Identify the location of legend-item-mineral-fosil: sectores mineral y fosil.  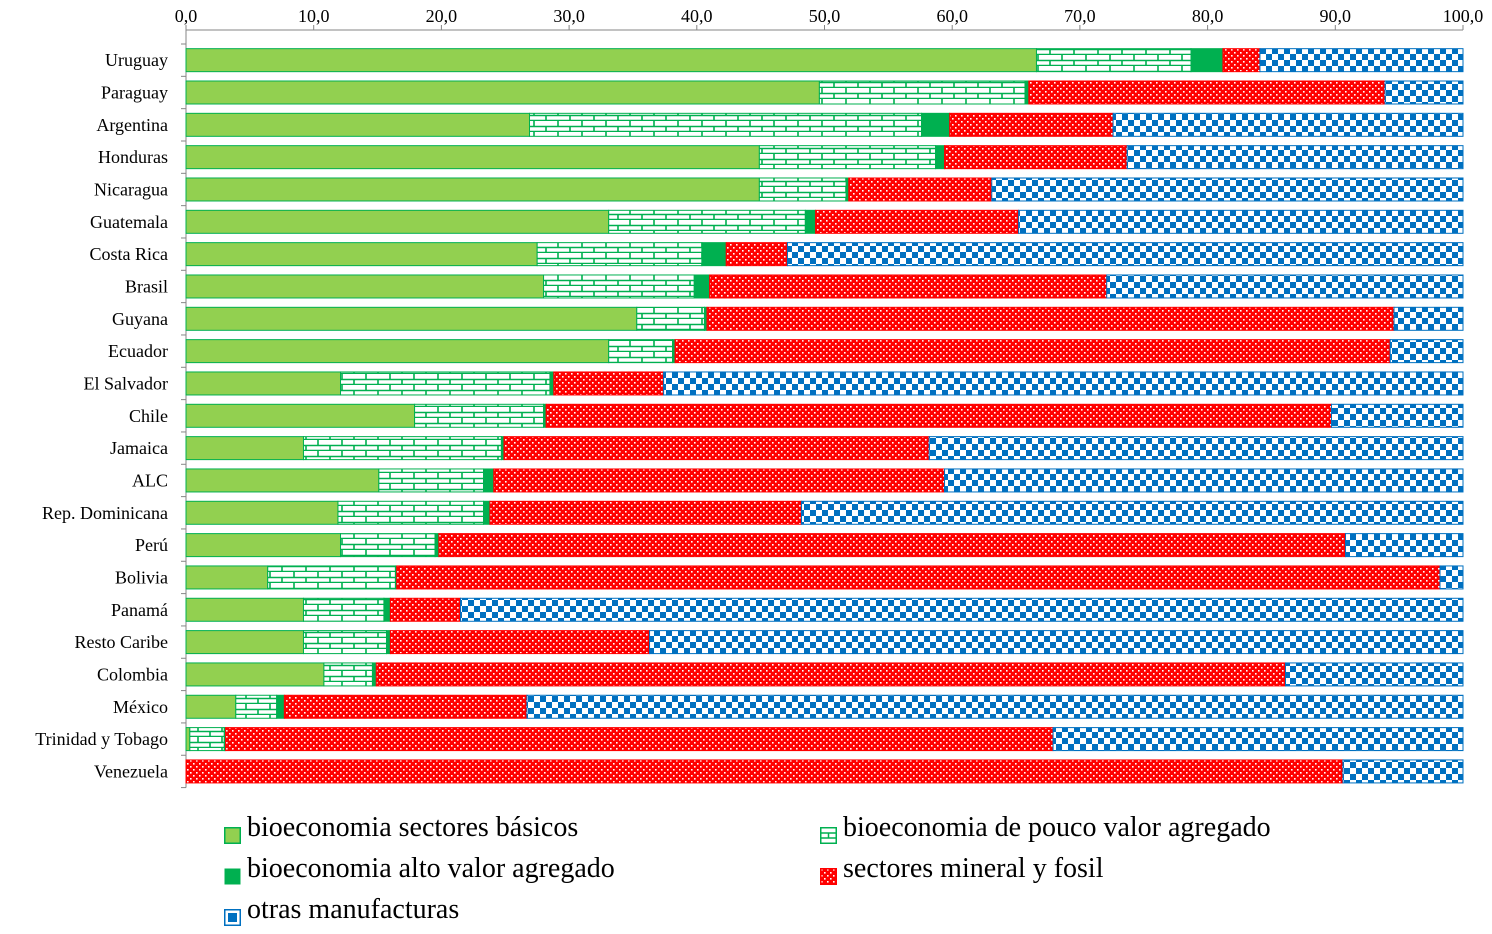
(961, 869).